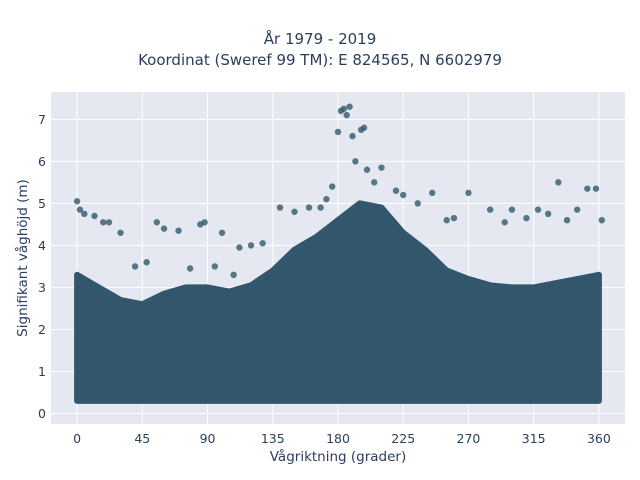 This screenshot has width=640, height=480. I want to click on x-tick-labels: 0 45 90 135 180 225 270 315 360, so click(342, 438).